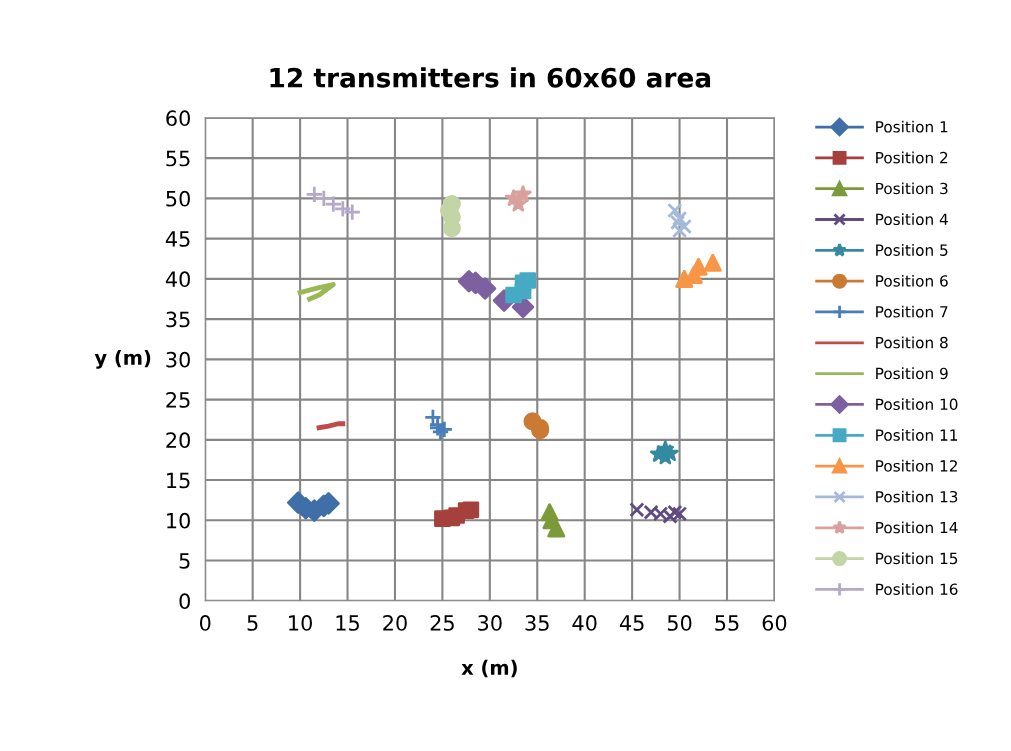 This screenshot has height=751, width=1011. I want to click on legend-label: Position 8, so click(912, 342).